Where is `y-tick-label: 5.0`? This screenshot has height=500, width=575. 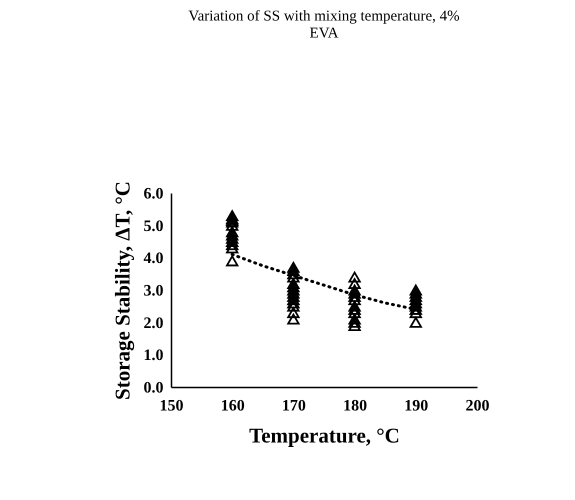 y-tick-label: 5.0 is located at coordinates (154, 226).